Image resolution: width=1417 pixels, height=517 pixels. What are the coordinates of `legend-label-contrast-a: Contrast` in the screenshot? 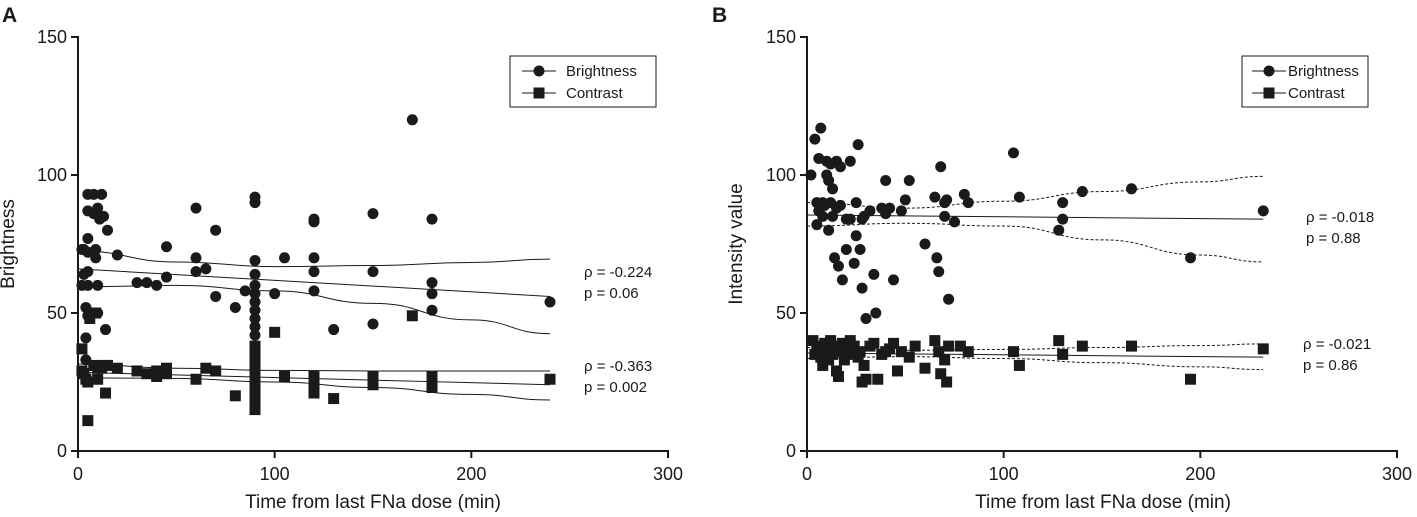 It's located at (595, 93).